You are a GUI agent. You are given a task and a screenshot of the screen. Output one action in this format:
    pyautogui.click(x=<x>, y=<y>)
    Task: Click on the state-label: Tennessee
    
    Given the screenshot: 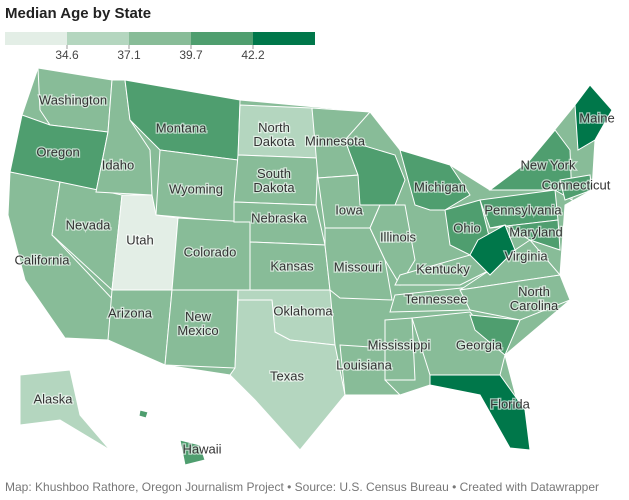 What is the action you would take?
    pyautogui.click(x=436, y=298)
    